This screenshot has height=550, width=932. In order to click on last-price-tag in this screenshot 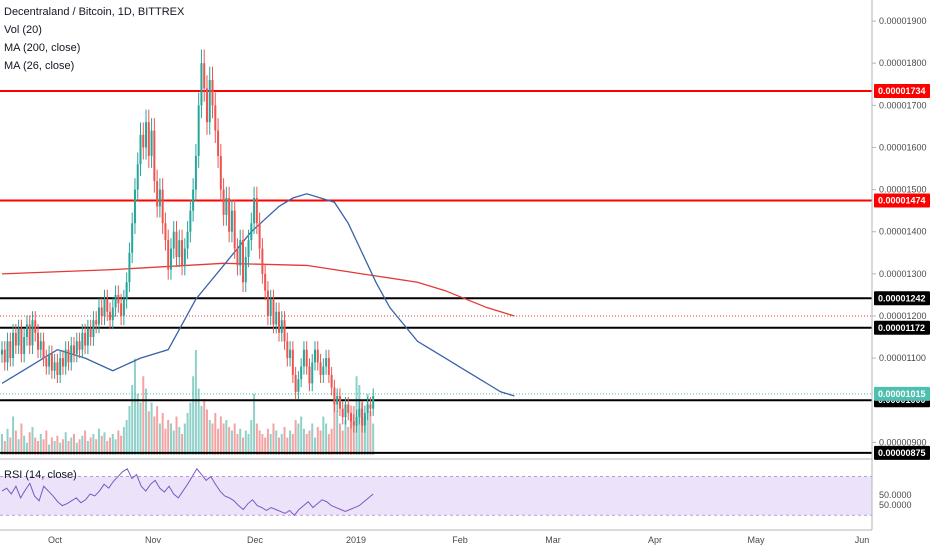, I will do `click(902, 393)`.